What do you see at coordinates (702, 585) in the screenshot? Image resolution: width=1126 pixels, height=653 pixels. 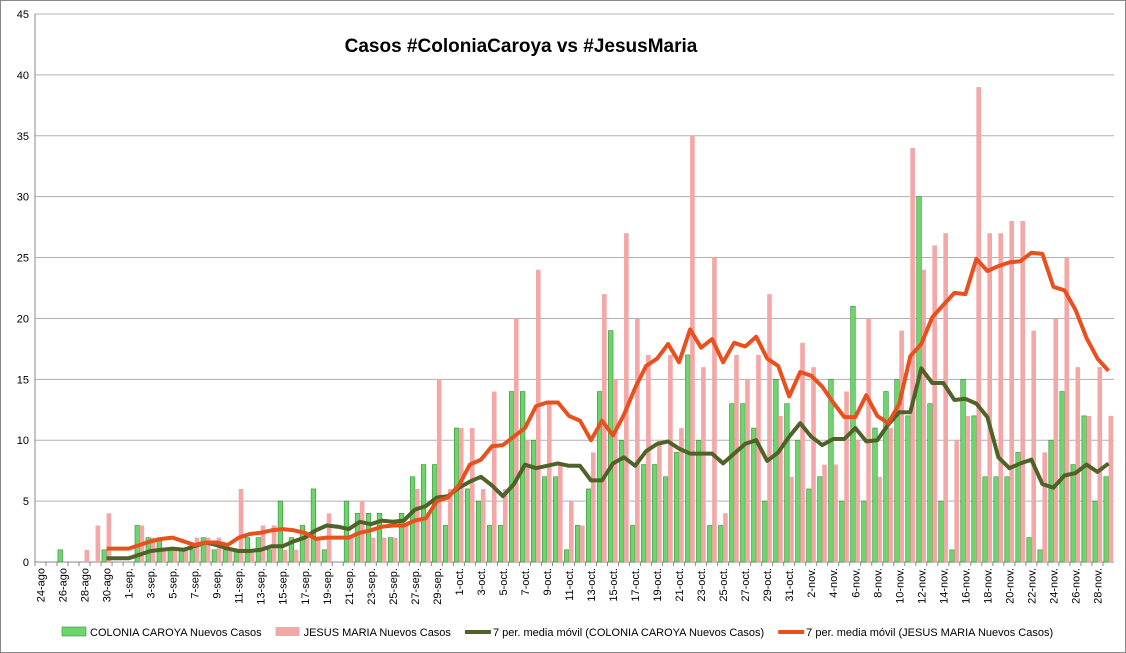 I see `x-tick-label: 23-oct.` at bounding box center [702, 585].